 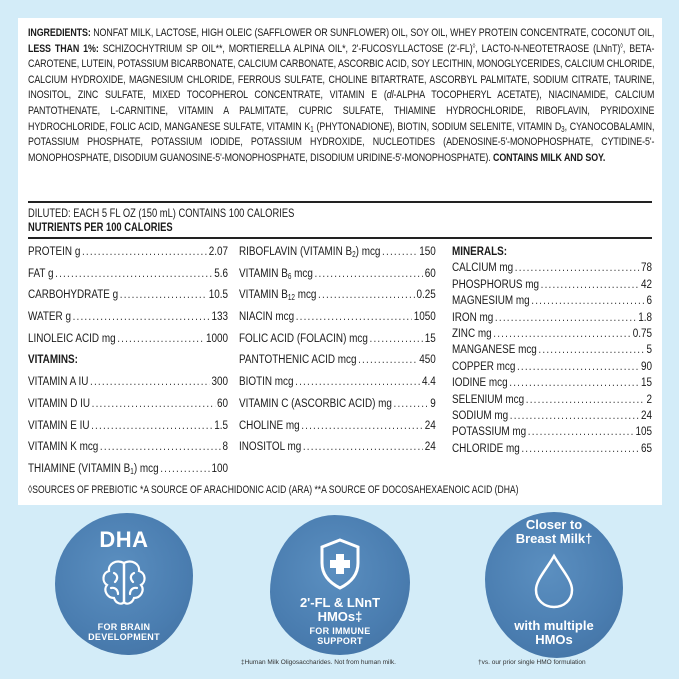 I want to click on nutrient-label-text: SODIUM mg, so click(x=480, y=414).